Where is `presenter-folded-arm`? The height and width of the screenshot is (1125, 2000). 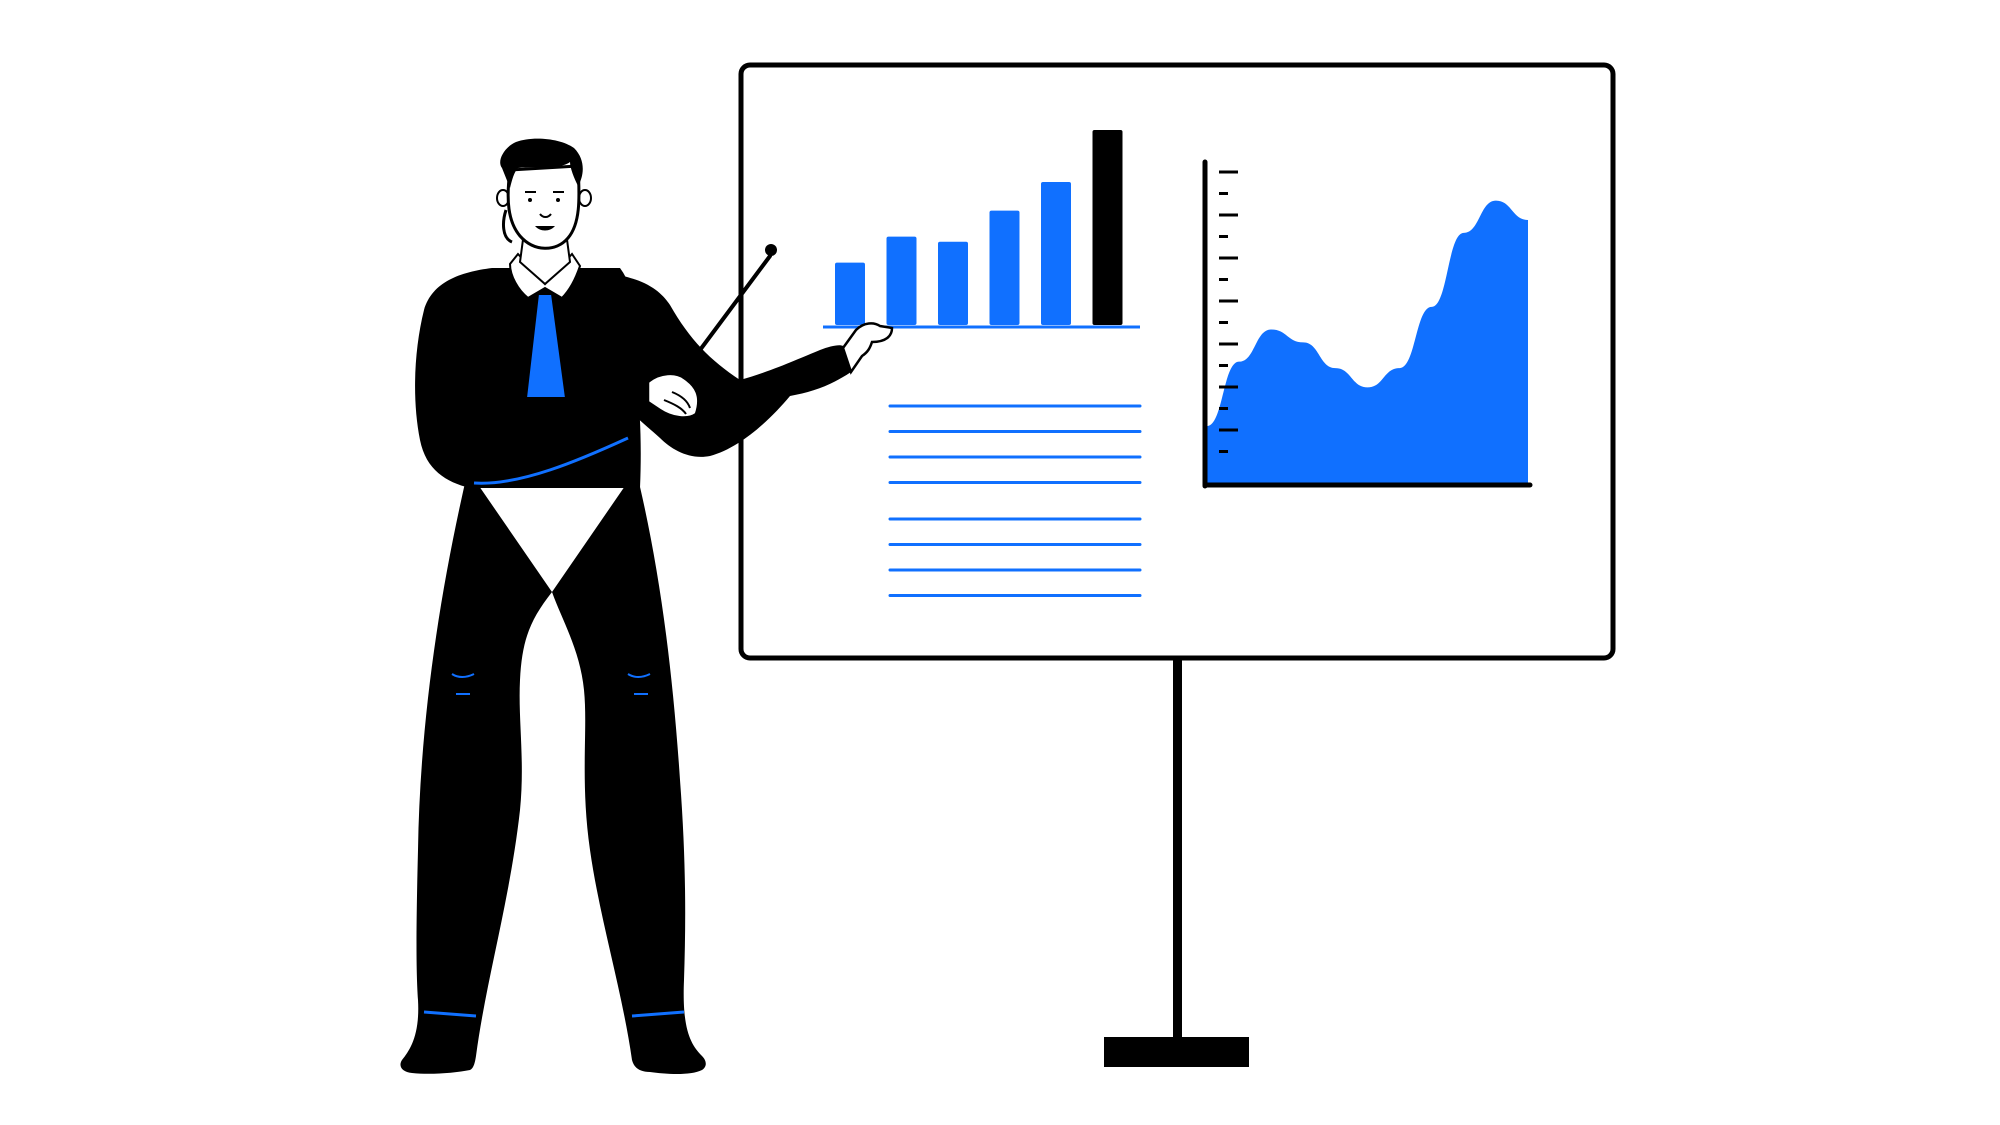
presenter-folded-arm is located at coordinates (536, 402).